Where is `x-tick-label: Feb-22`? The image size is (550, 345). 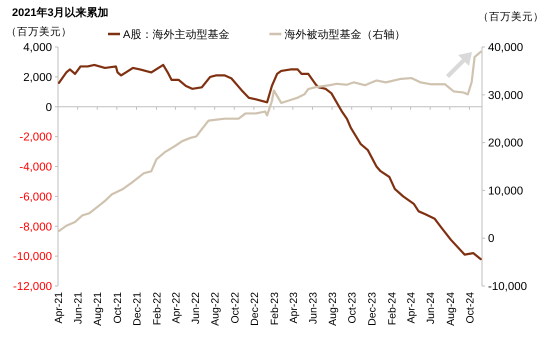 x-tick-label: Feb-22 is located at coordinates (157, 309).